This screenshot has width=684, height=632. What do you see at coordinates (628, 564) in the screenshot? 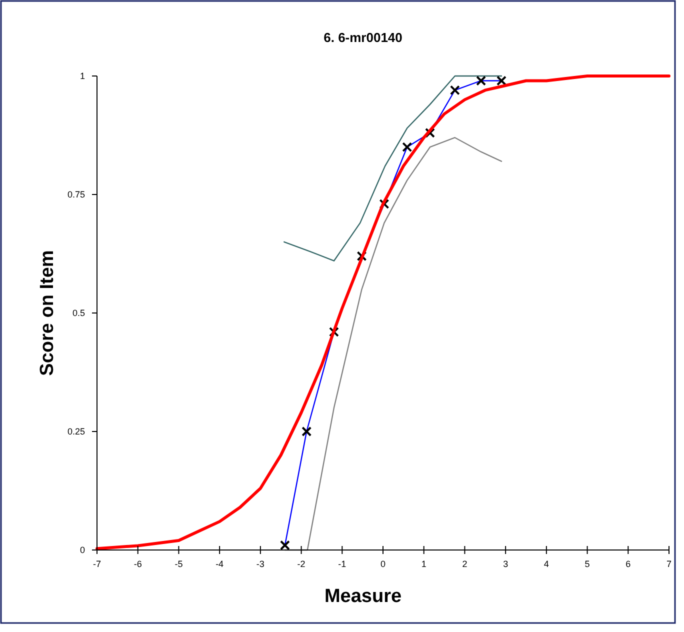
I see `x-tick-label: 6` at bounding box center [628, 564].